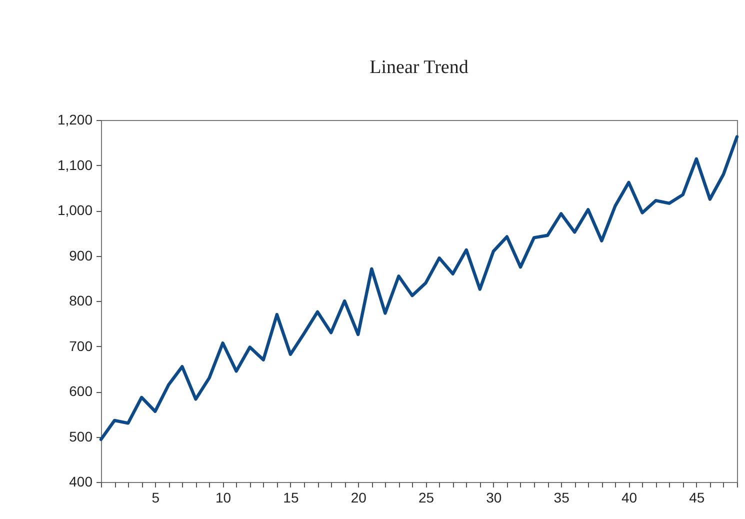 This screenshot has height=519, width=745. What do you see at coordinates (629, 498) in the screenshot?
I see `x-tick-label: 40` at bounding box center [629, 498].